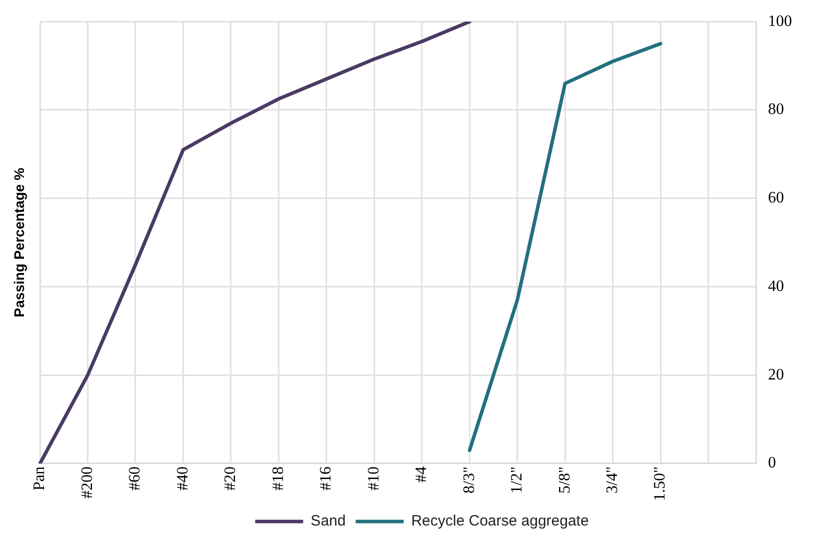 The image size is (814, 539). Describe the element at coordinates (500, 521) in the screenshot. I see `legend-label: Recycle Coarse aggregate` at that location.